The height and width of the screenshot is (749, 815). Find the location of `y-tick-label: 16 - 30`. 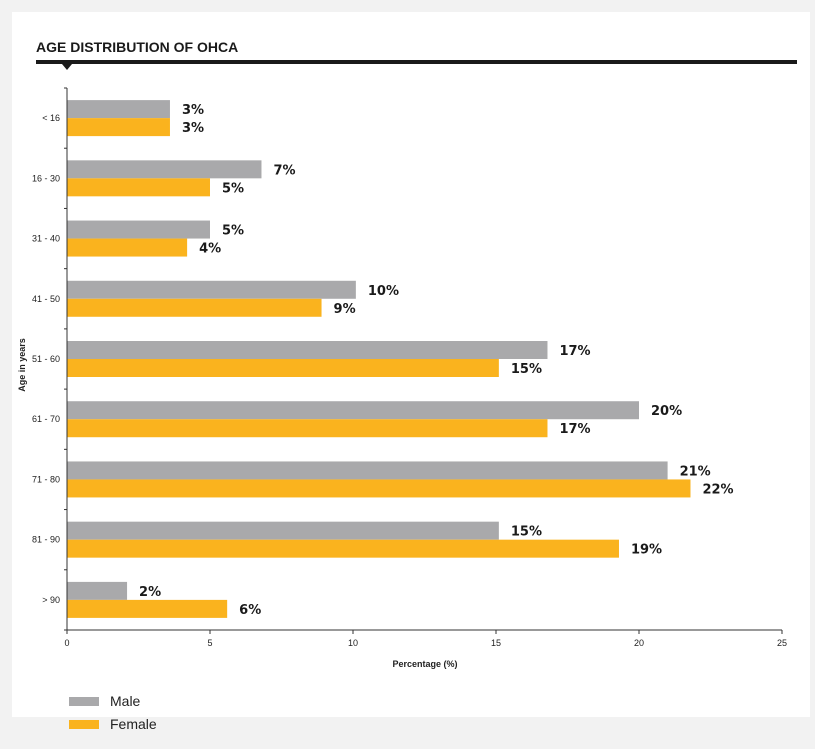

y-tick-label: 16 - 30 is located at coordinates (46, 178).